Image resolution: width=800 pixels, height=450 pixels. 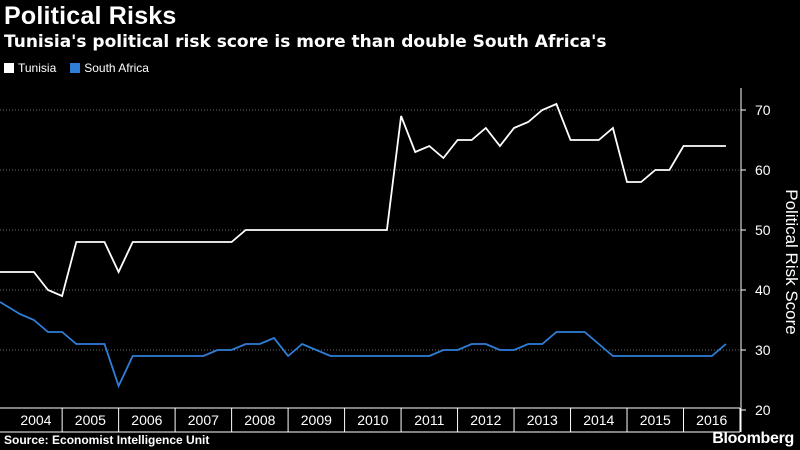 I want to click on y-tick-label-50: 50, so click(x=763, y=230).